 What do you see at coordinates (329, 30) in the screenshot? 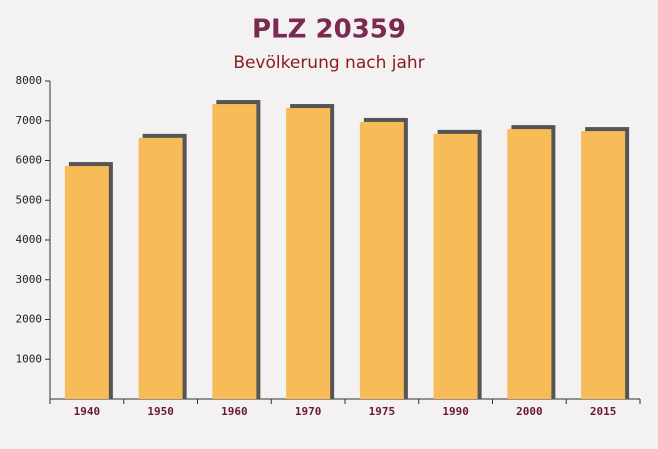
I see `chart-title: PLZ 20359` at bounding box center [329, 30].